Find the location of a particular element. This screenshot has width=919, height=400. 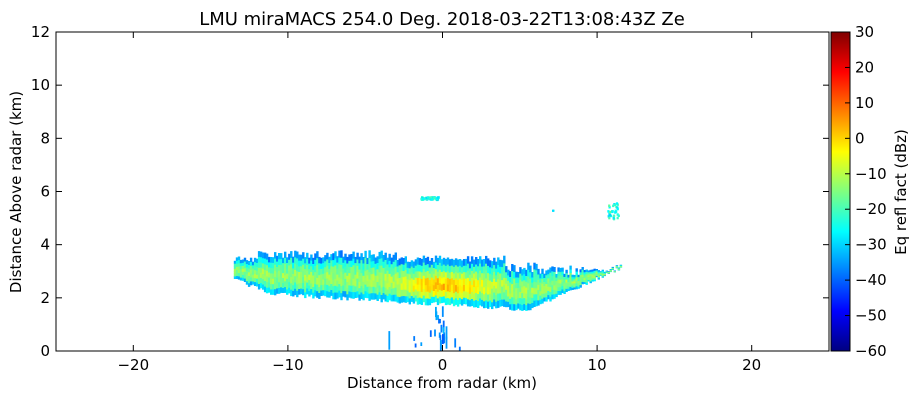

colorbar-tick-label: −50 is located at coordinates (871, 316).